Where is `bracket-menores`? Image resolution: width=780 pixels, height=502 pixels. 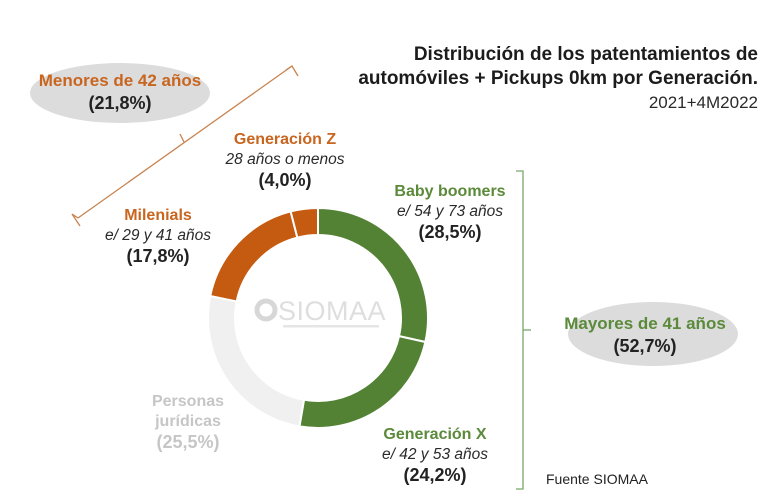 bracket-menores is located at coordinates (185, 146).